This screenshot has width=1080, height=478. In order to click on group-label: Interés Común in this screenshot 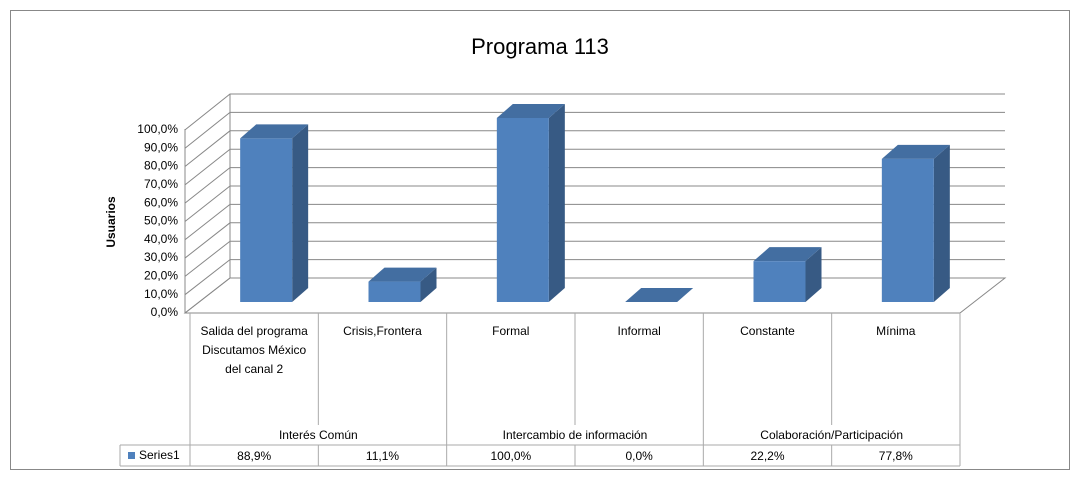, I will do `click(318, 435)`.